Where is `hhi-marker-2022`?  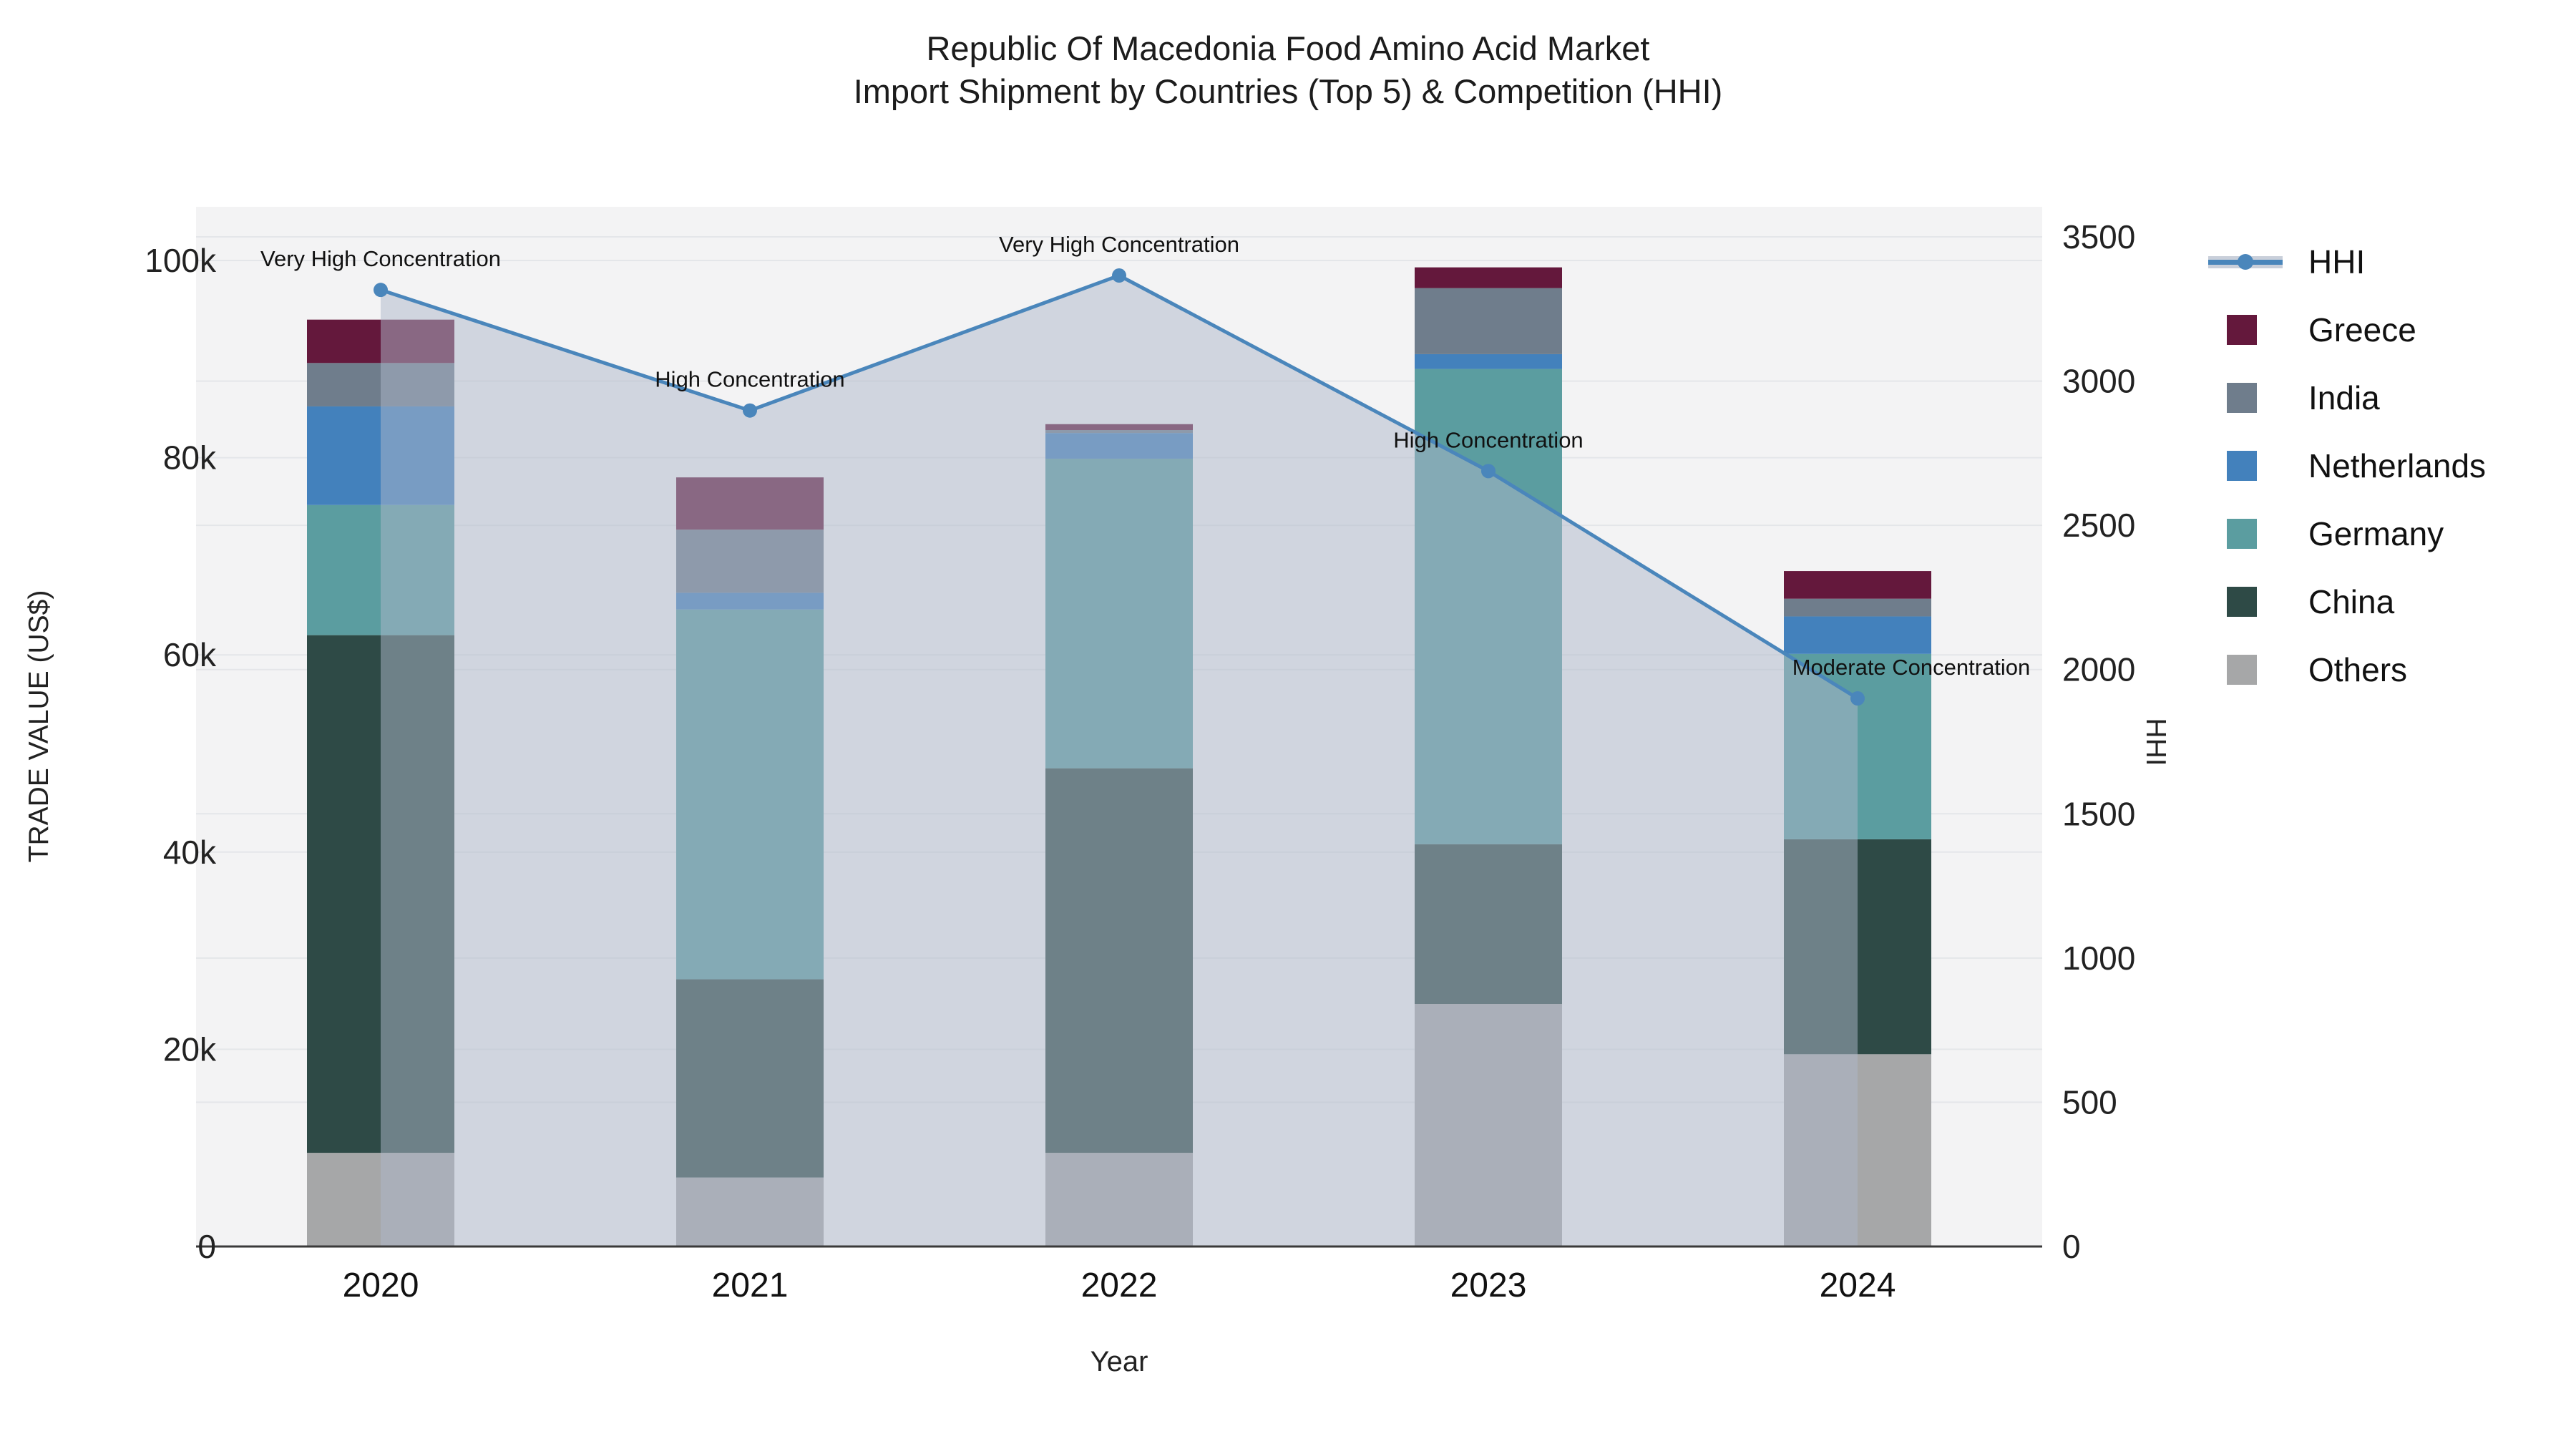 hhi-marker-2022 is located at coordinates (1119, 275).